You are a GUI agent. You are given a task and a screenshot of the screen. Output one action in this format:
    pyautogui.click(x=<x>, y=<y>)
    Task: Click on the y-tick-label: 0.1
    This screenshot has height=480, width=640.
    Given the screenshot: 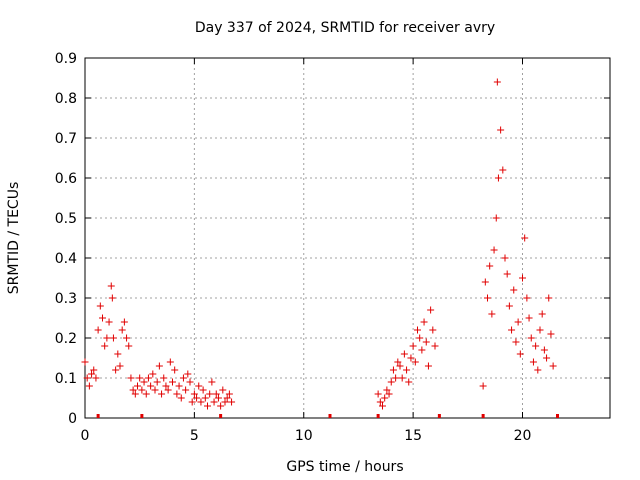 What is the action you would take?
    pyautogui.click(x=66, y=379)
    